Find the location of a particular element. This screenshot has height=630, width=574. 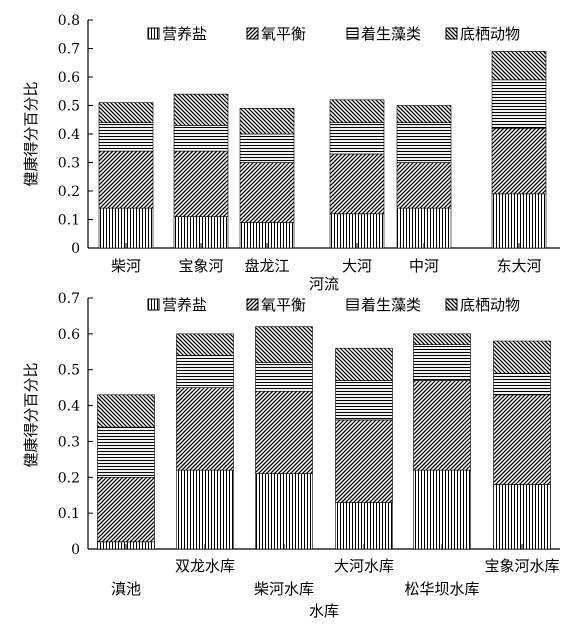

x-category-label: 中河 is located at coordinates (424, 266).